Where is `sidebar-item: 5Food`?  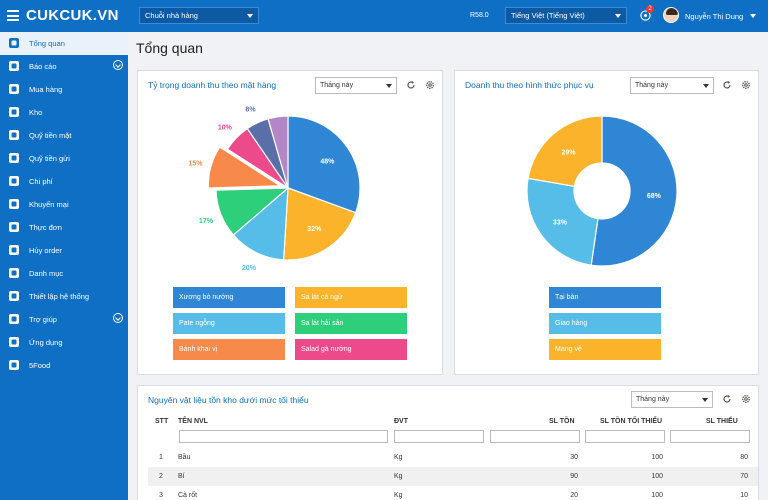
sidebar-item: 5Food is located at coordinates (64, 365).